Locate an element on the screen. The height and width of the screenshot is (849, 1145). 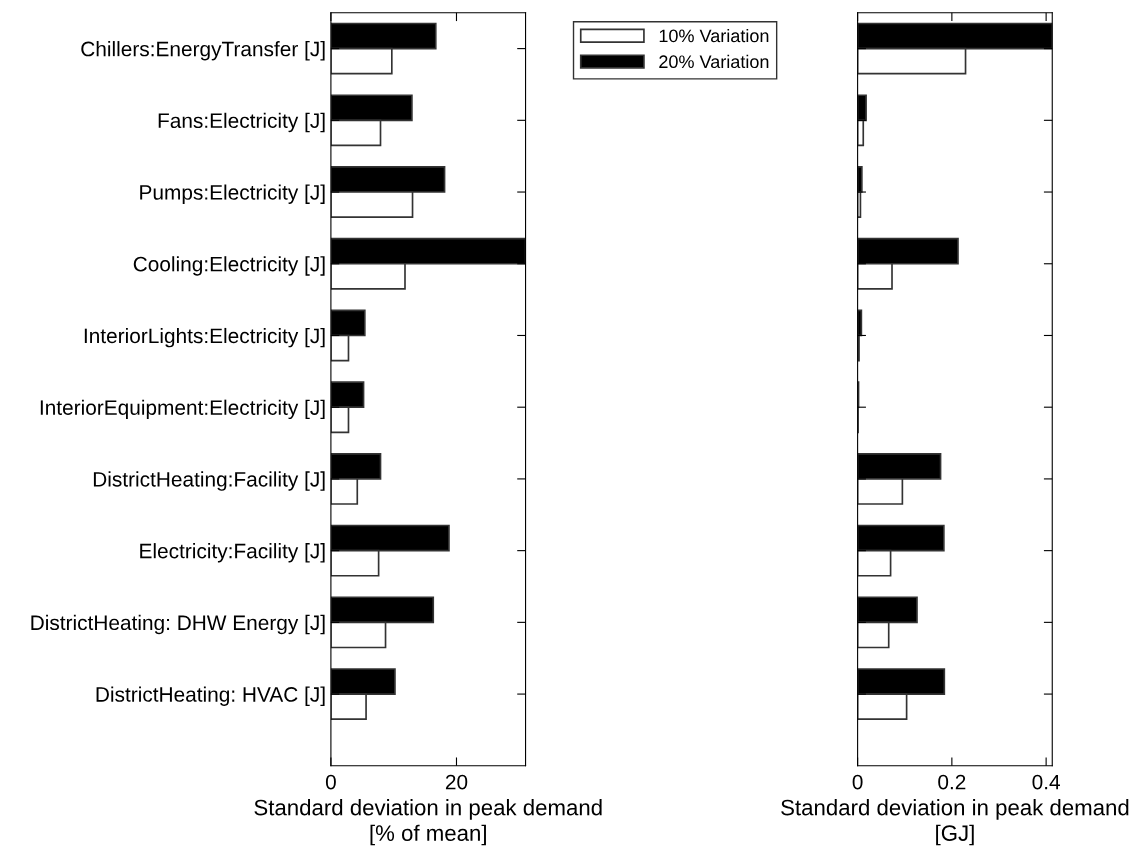
x-axis-title: Standard deviation in peak demand [% of mean] is located at coordinates (428, 822).